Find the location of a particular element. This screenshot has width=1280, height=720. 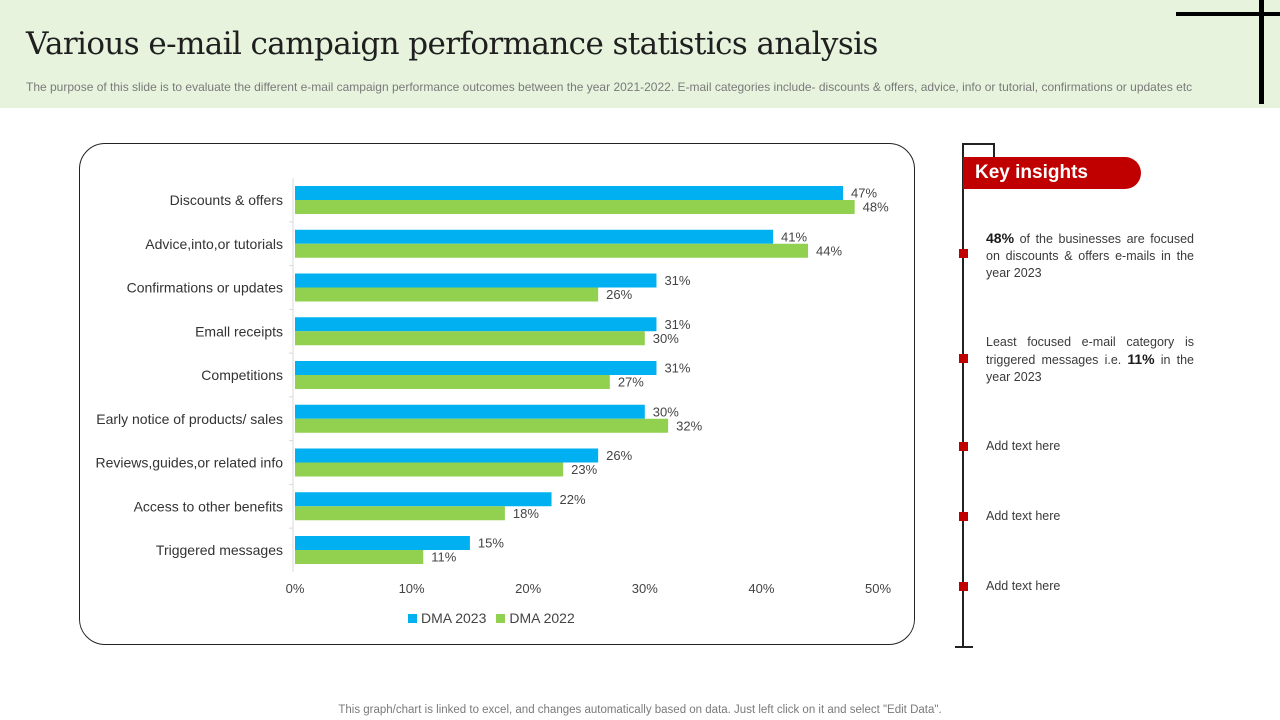

insight-2-text-after: in the year 2023 is located at coordinates (1090, 368).